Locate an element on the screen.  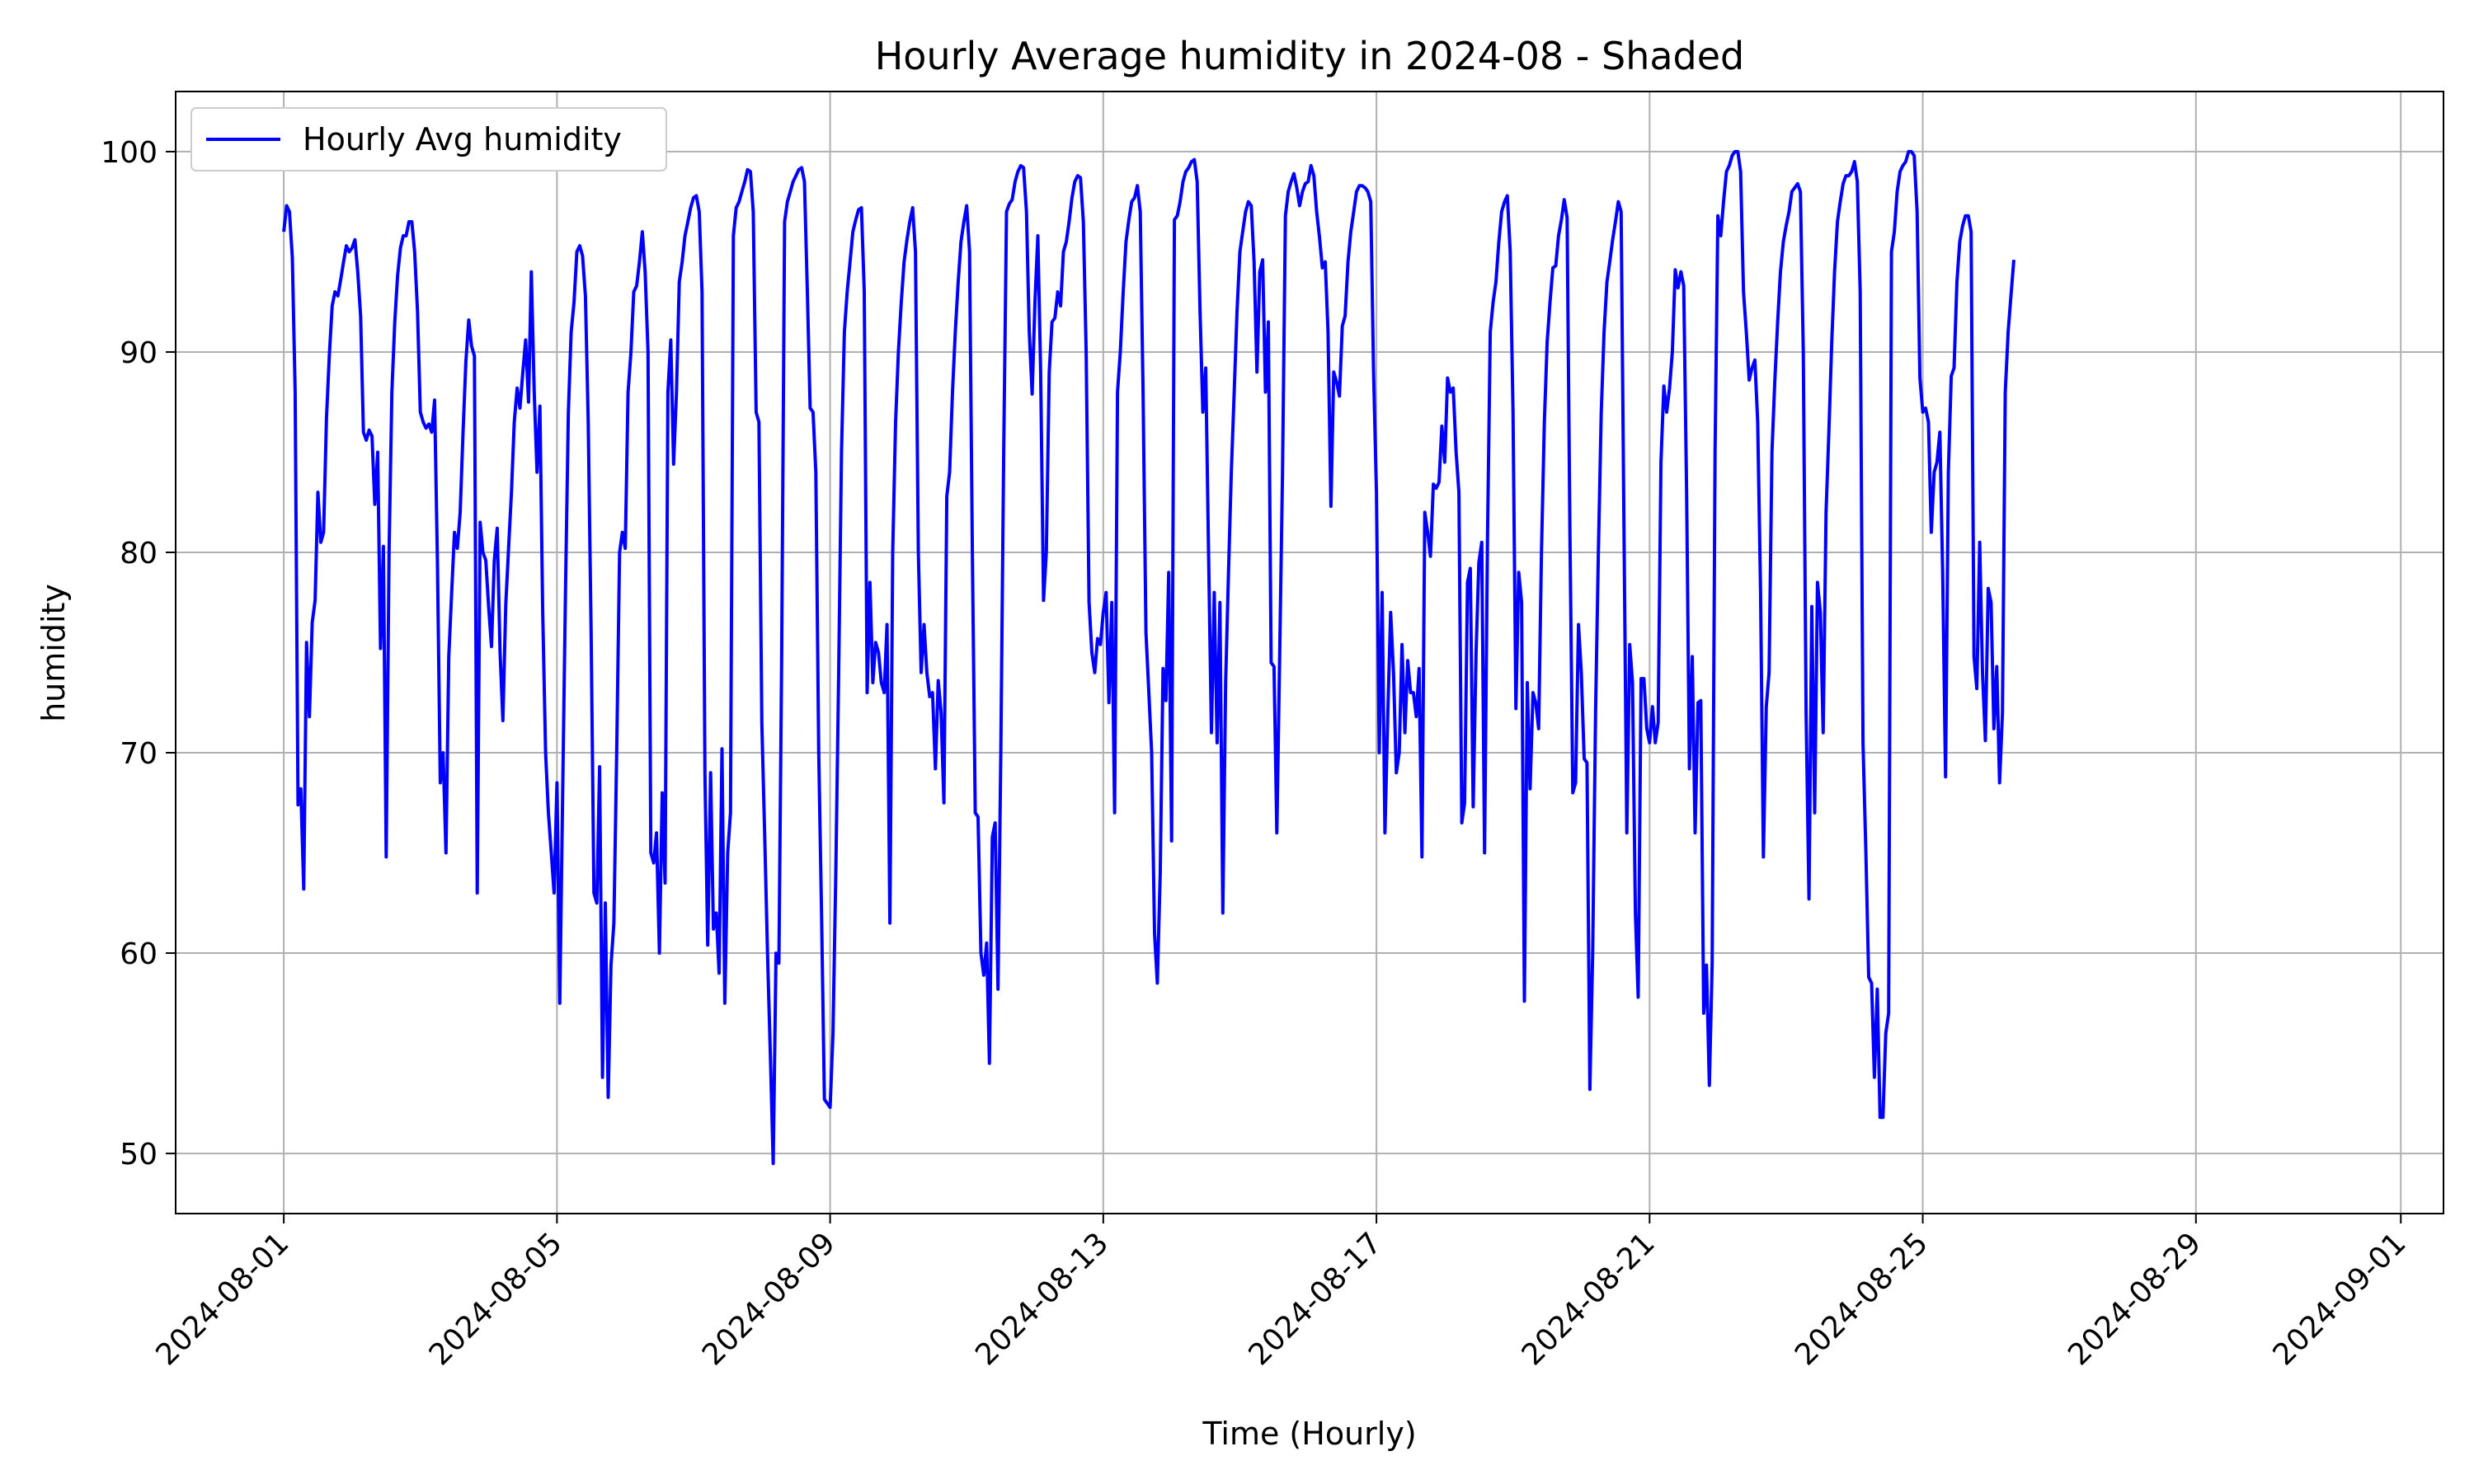
x-axis-label: Time (Hourly) is located at coordinates (1309, 1434).